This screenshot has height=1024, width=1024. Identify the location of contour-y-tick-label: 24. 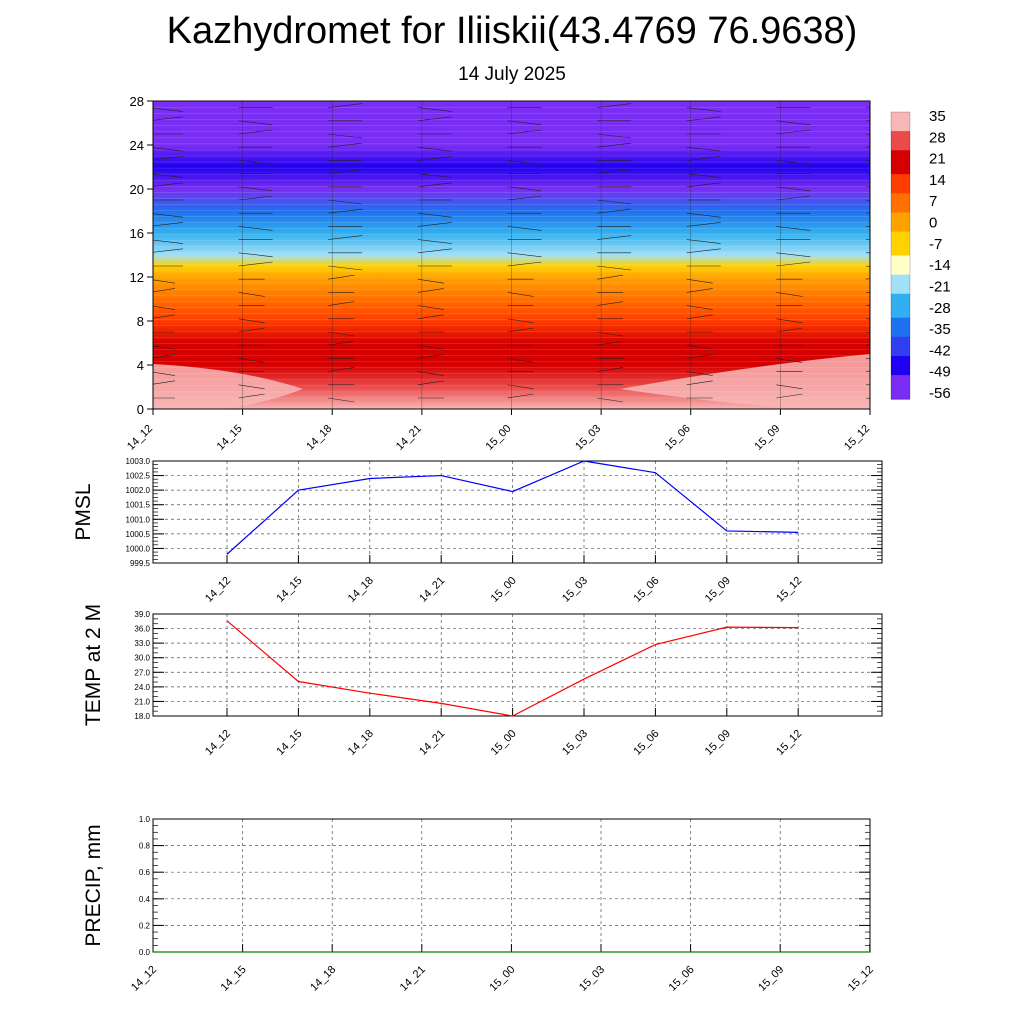
(137, 145).